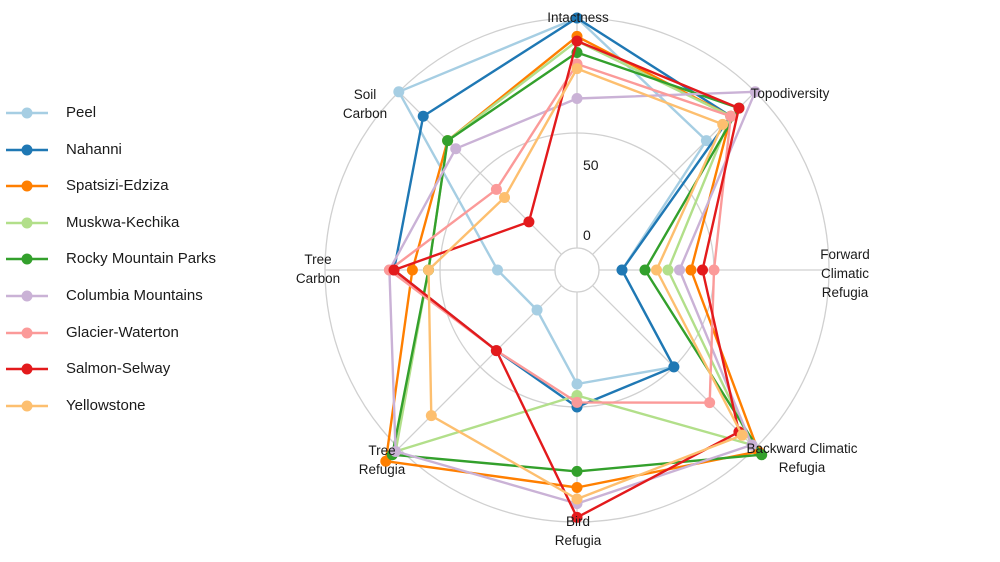  Describe the element at coordinates (365, 113) in the screenshot. I see `axis-label-line: Carbon` at that location.